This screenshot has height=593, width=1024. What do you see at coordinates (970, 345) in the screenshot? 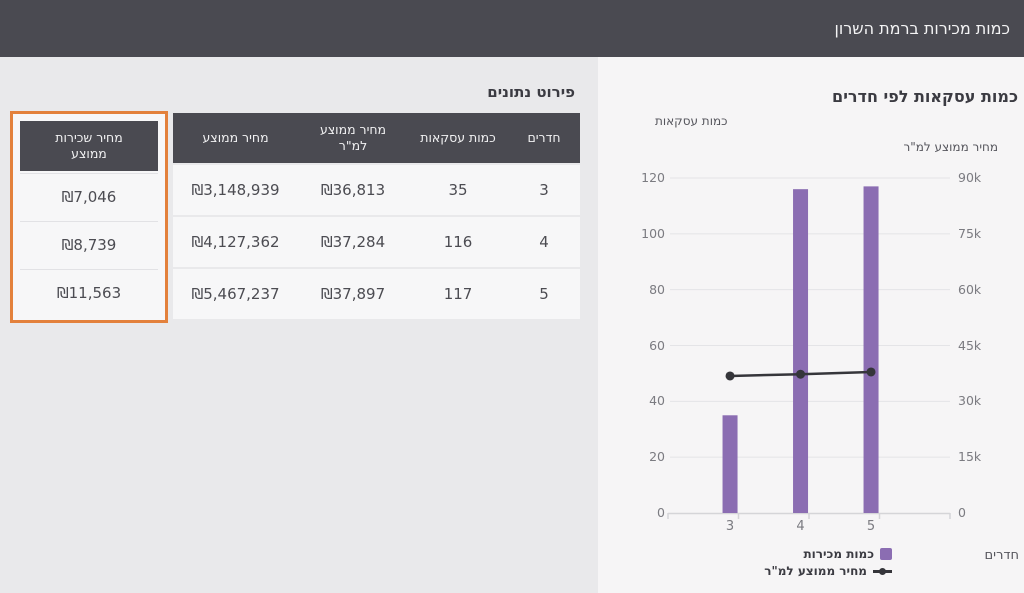
I see `tick-label: 45k` at bounding box center [970, 345].